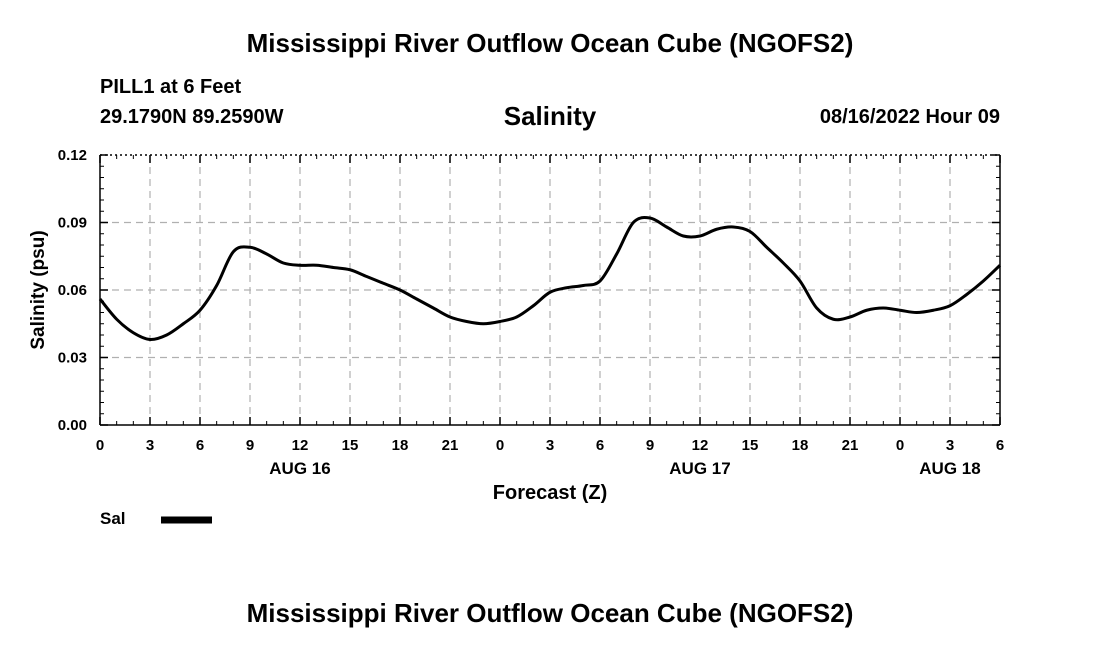 This screenshot has height=650, width=1100. Describe the element at coordinates (72, 155) in the screenshot. I see `y-tick-label: 0.12` at that location.